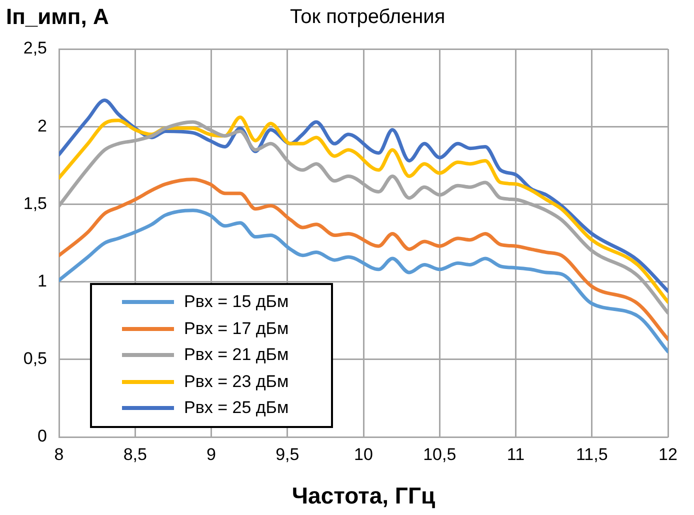  I want to click on y-tick-label: 2,5, so click(35, 48).